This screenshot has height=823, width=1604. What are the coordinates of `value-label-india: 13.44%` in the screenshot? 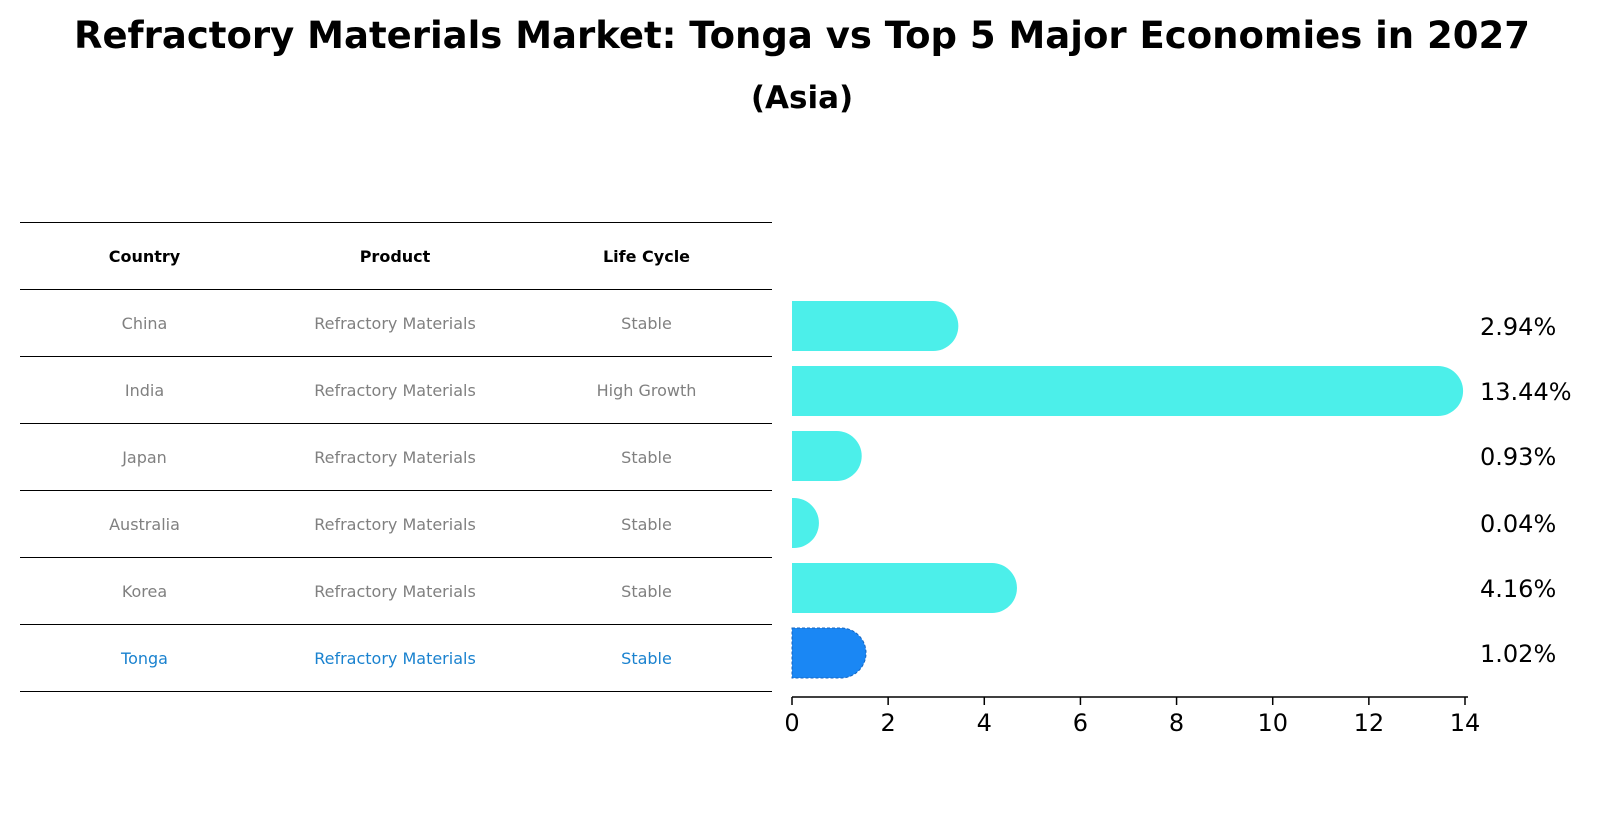 It's located at (1526, 392).